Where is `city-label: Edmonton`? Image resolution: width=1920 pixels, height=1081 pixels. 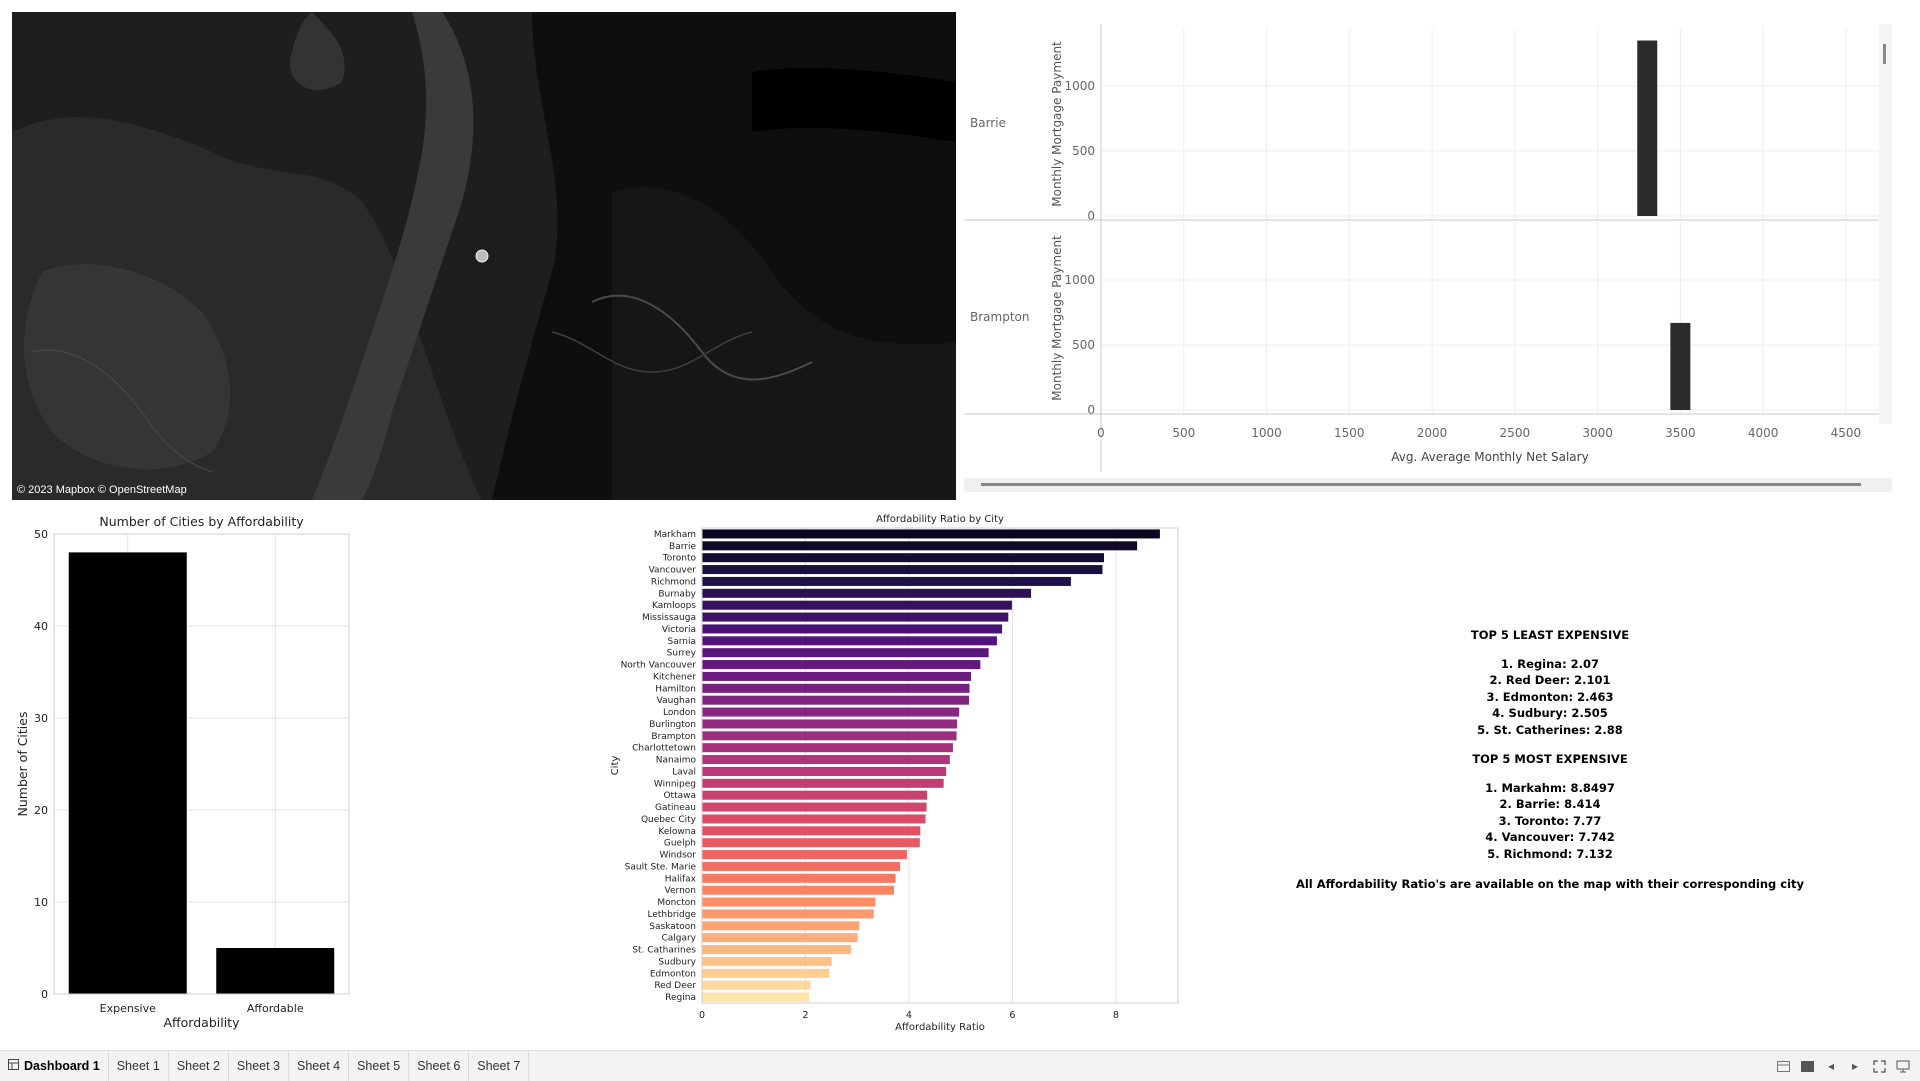 city-label: Edmonton is located at coordinates (673, 974).